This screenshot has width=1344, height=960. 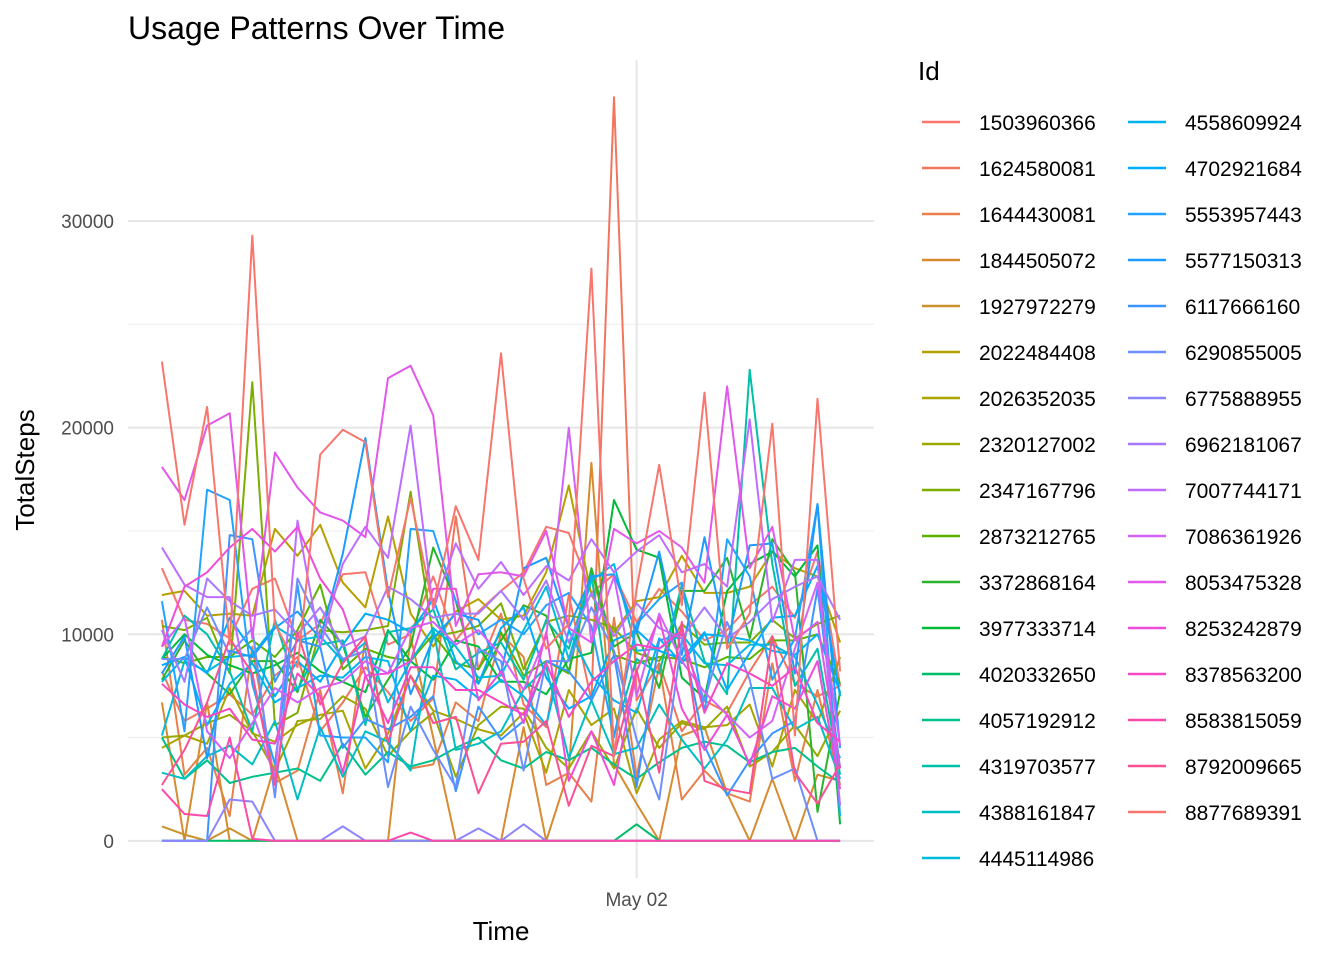 I want to click on legend-label: 6775888955, so click(x=1243, y=399).